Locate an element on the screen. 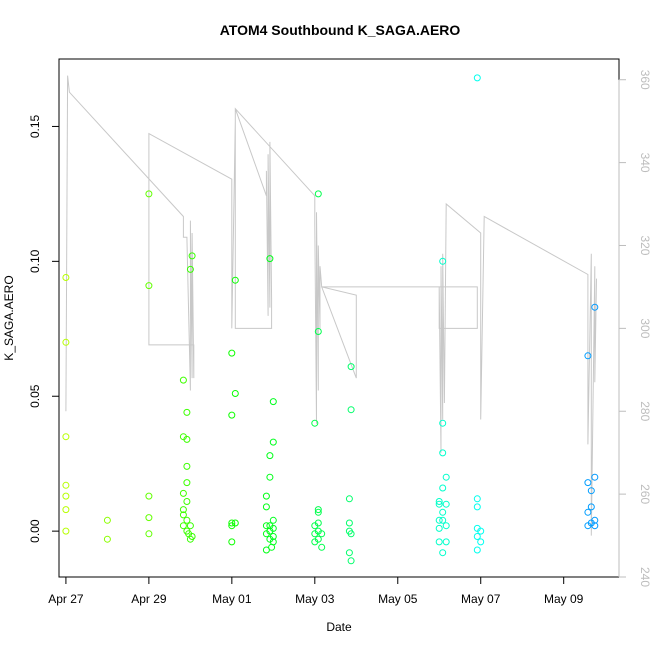 This screenshot has width=650, height=650. chart-title: ATOM4 Southbound K_SAGA.AERO is located at coordinates (340, 30).